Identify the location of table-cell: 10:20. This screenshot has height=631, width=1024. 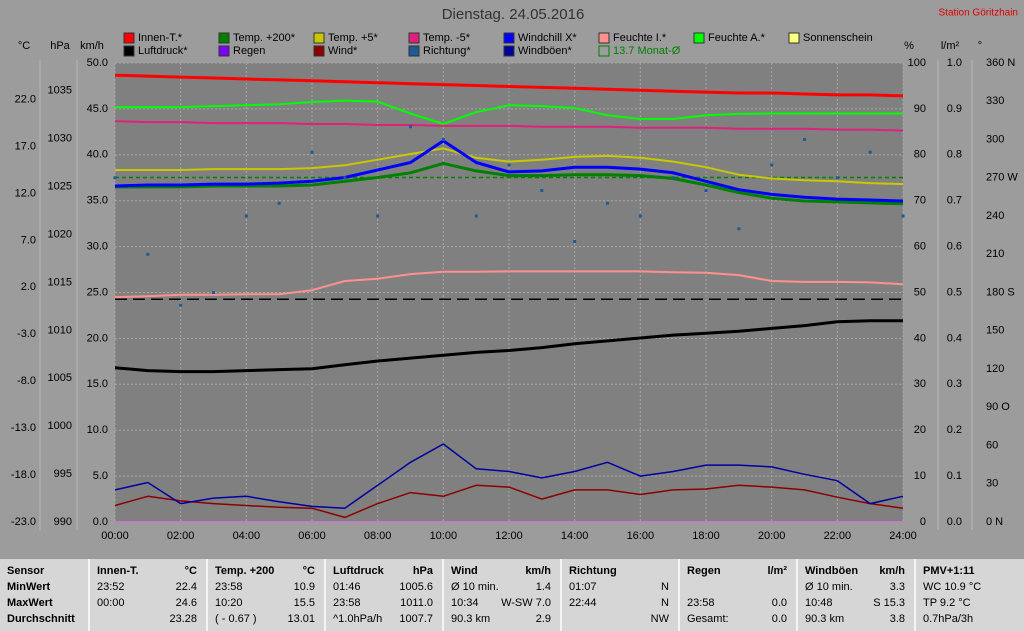
(229, 603).